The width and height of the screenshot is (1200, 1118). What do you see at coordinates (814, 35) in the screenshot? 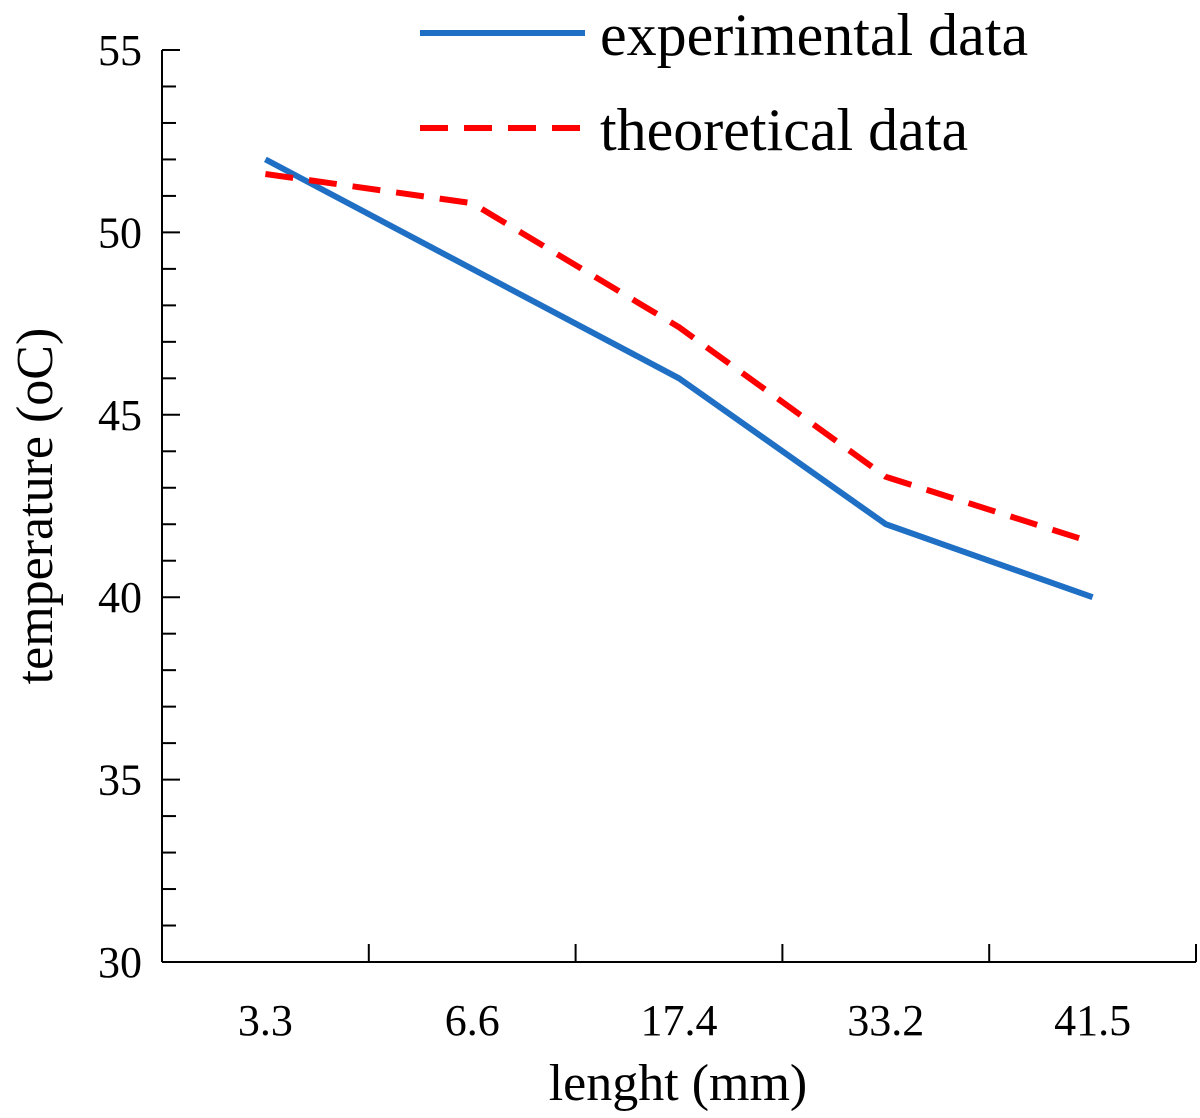
I see `legend-label-experimental: experimental data` at bounding box center [814, 35].